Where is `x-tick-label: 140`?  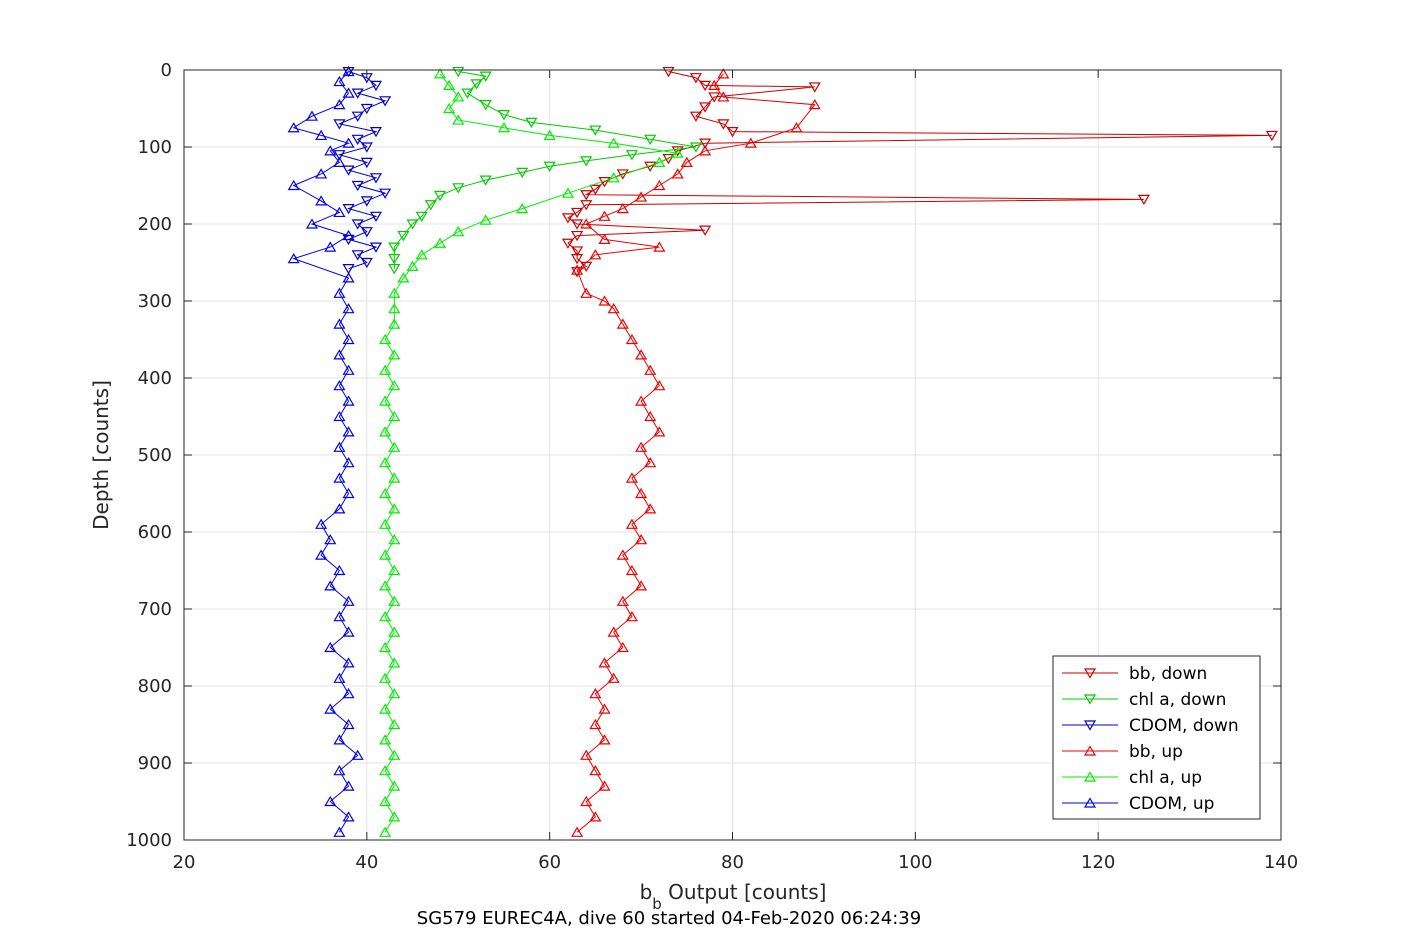 x-tick-label: 140 is located at coordinates (1281, 862).